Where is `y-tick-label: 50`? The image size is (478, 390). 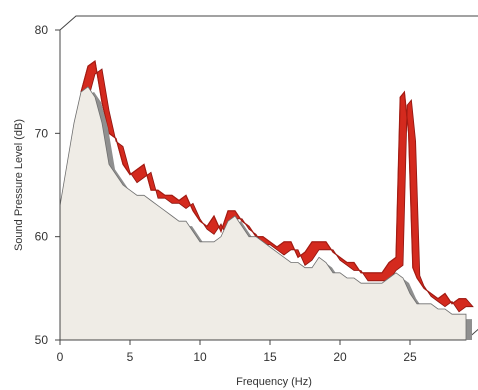 y-tick-label: 50 is located at coordinates (42, 340).